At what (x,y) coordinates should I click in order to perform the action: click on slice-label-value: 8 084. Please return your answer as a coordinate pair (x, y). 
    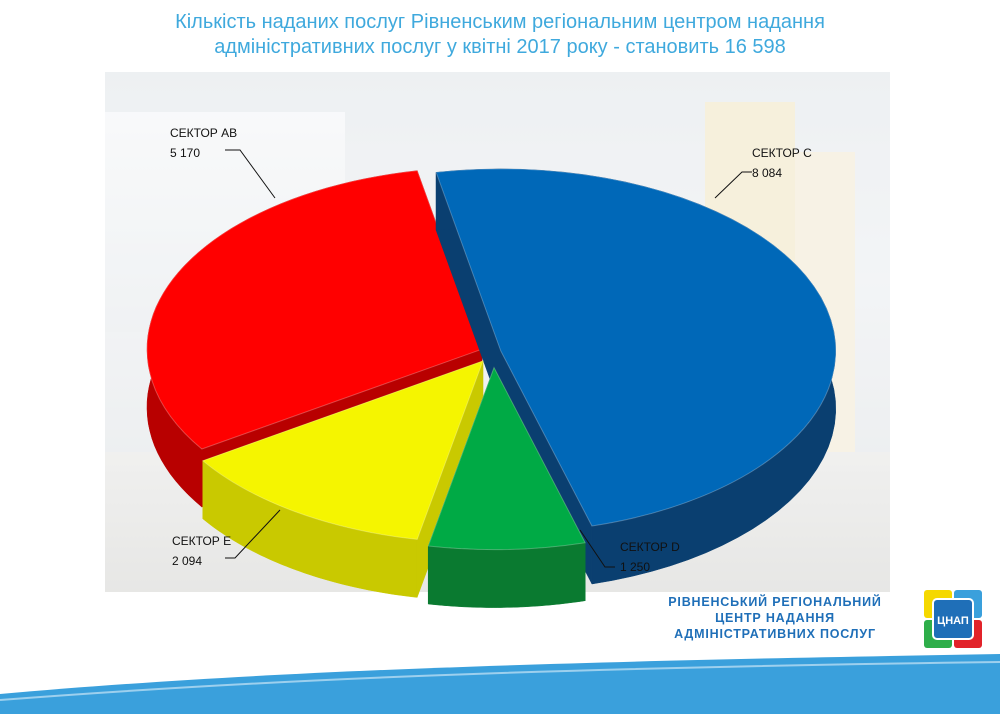
    Looking at the image, I should click on (767, 173).